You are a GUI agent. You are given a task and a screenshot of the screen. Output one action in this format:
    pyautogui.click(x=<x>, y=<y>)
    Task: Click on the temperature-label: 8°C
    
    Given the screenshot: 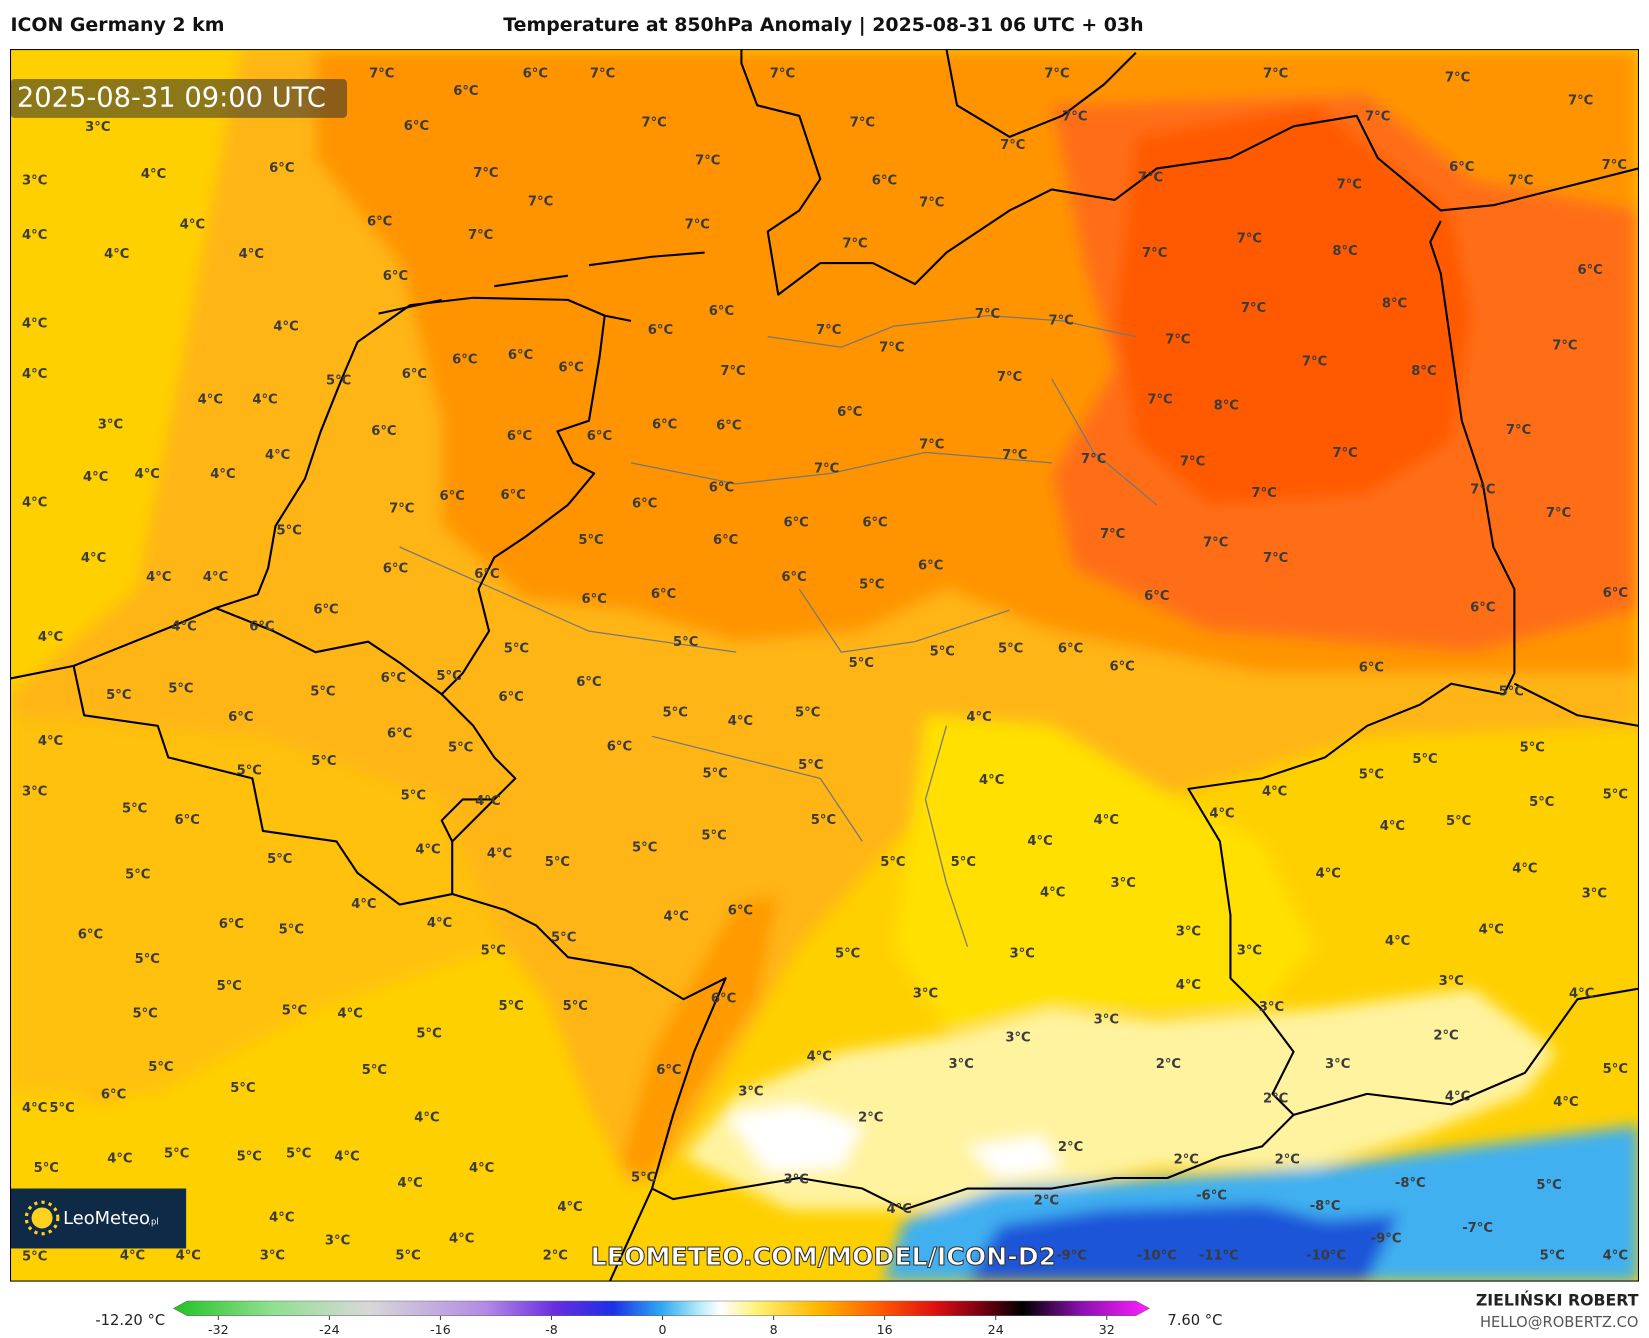 What is the action you would take?
    pyautogui.click(x=1226, y=406)
    